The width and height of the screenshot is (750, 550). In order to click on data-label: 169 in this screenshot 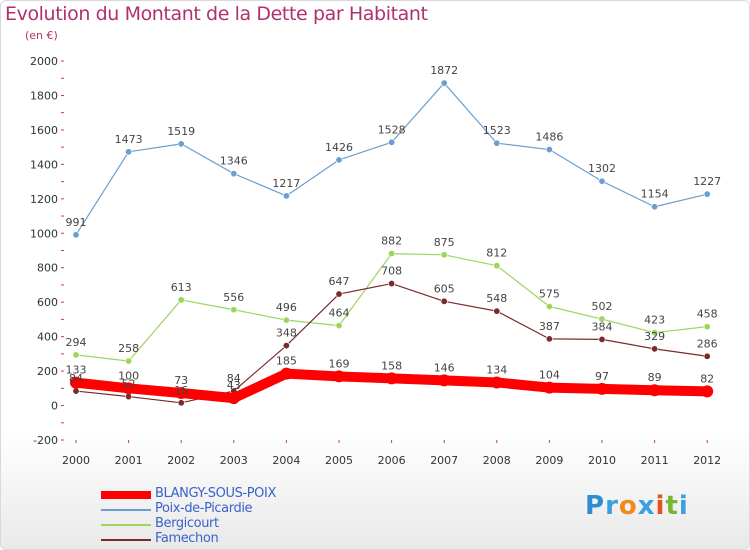, I will do `click(339, 363)`.